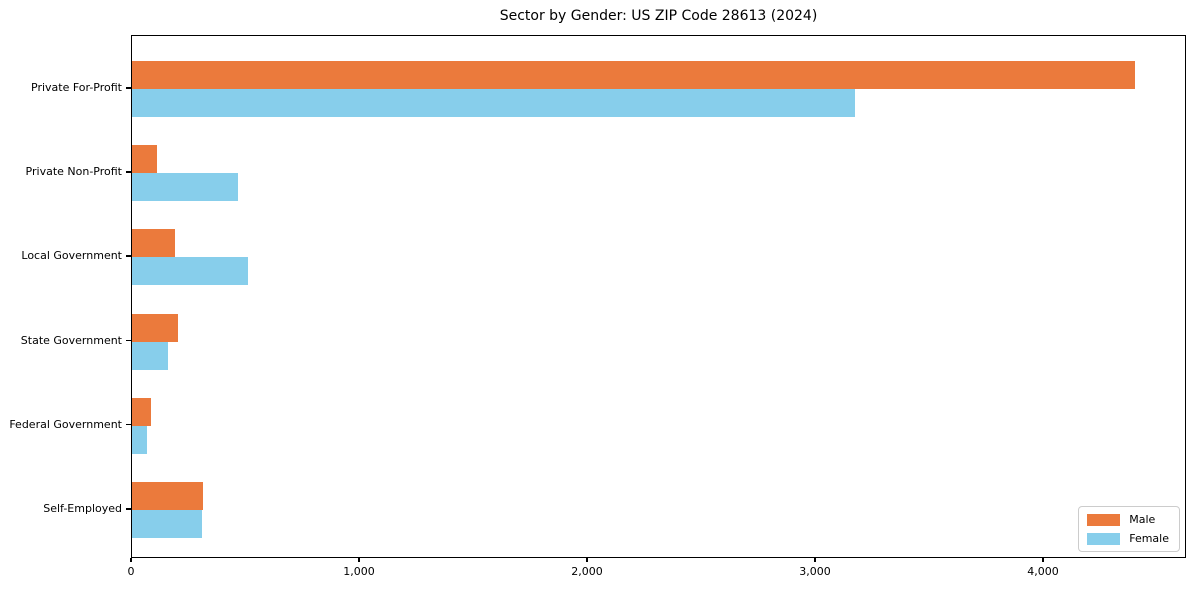 The image size is (1200, 600). I want to click on x-tick-label-4000: 4,000, so click(1043, 571).